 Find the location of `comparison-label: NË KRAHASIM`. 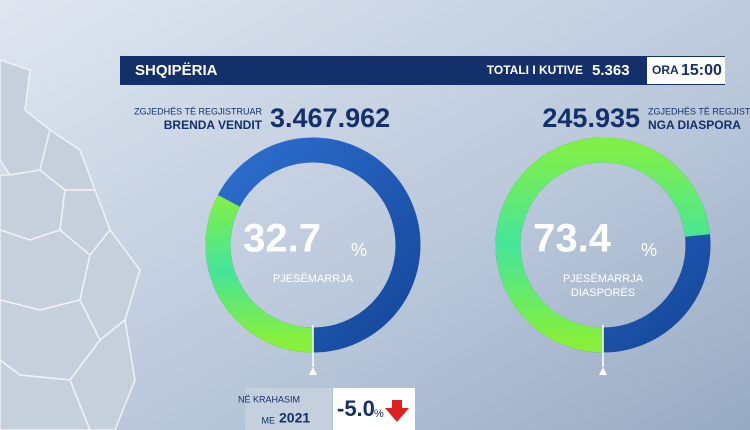

comparison-label: NË KRAHASIM is located at coordinates (269, 399).